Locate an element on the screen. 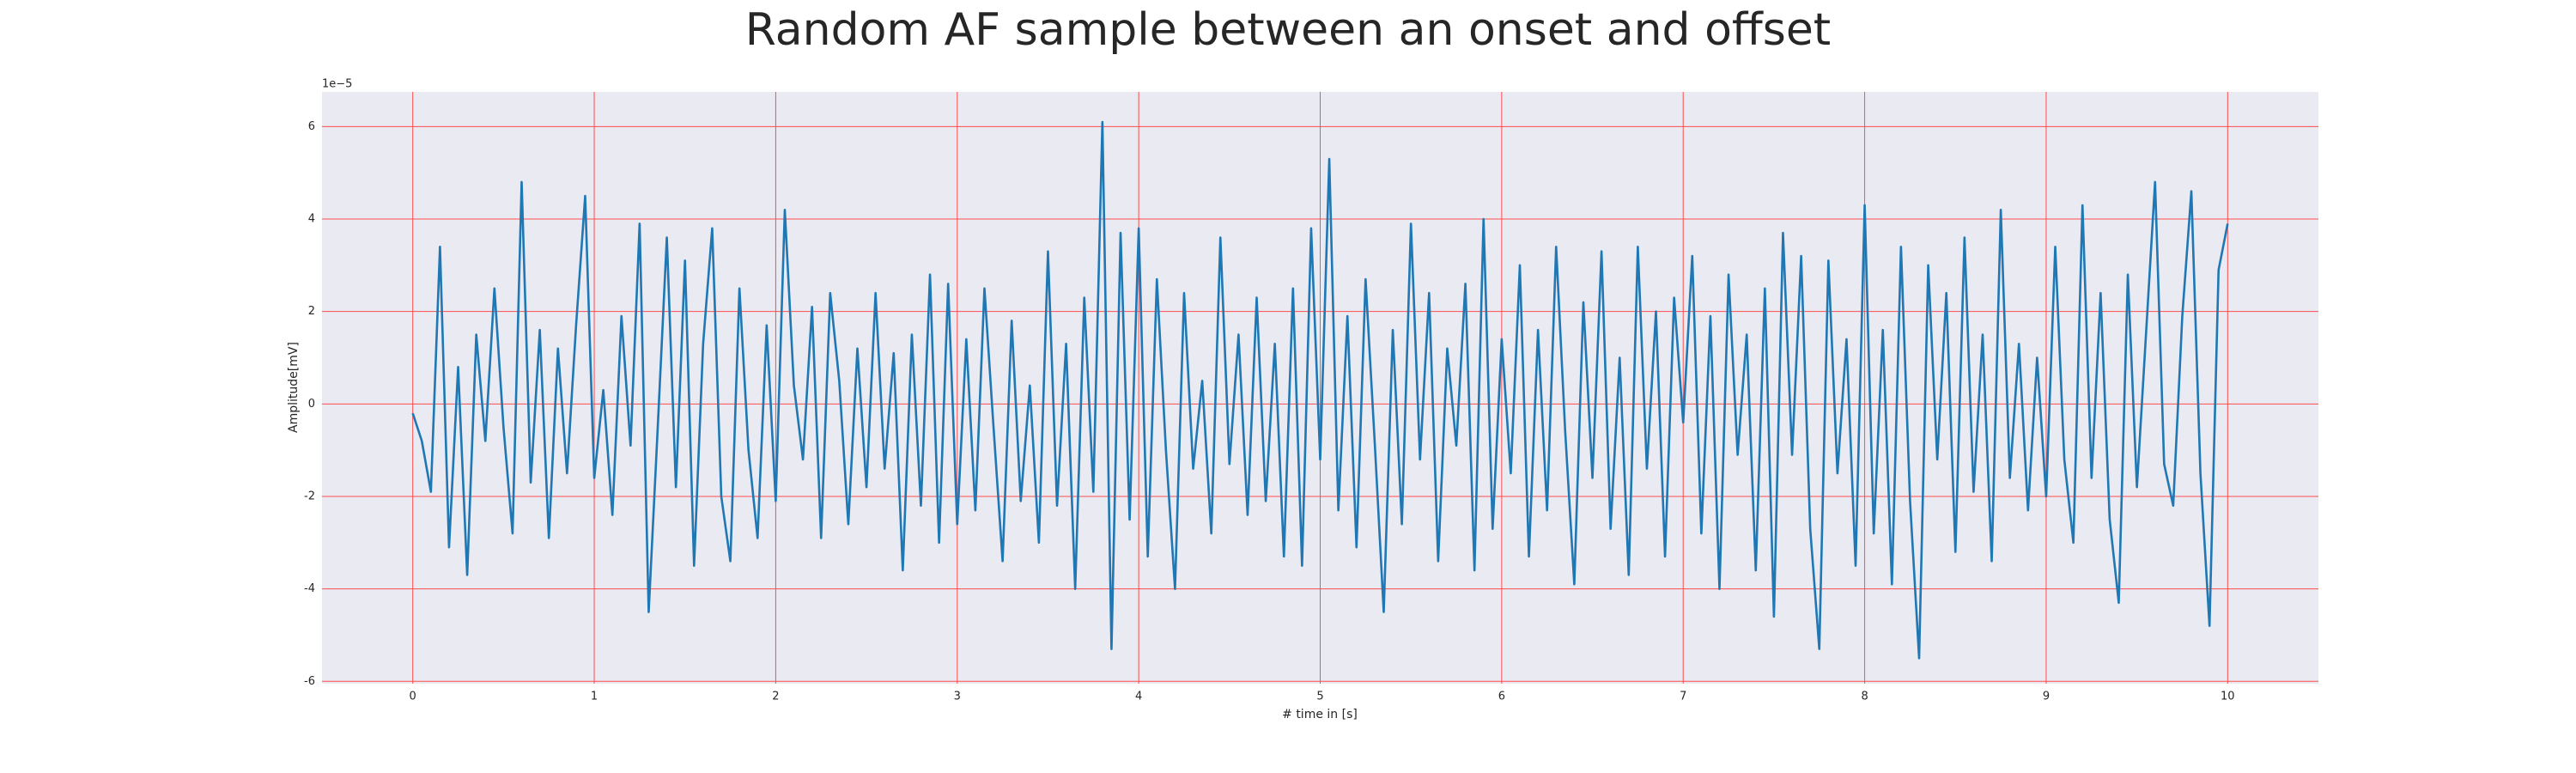 Image resolution: width=2576 pixels, height=773 pixels. y-tick-label: 0 is located at coordinates (312, 404).